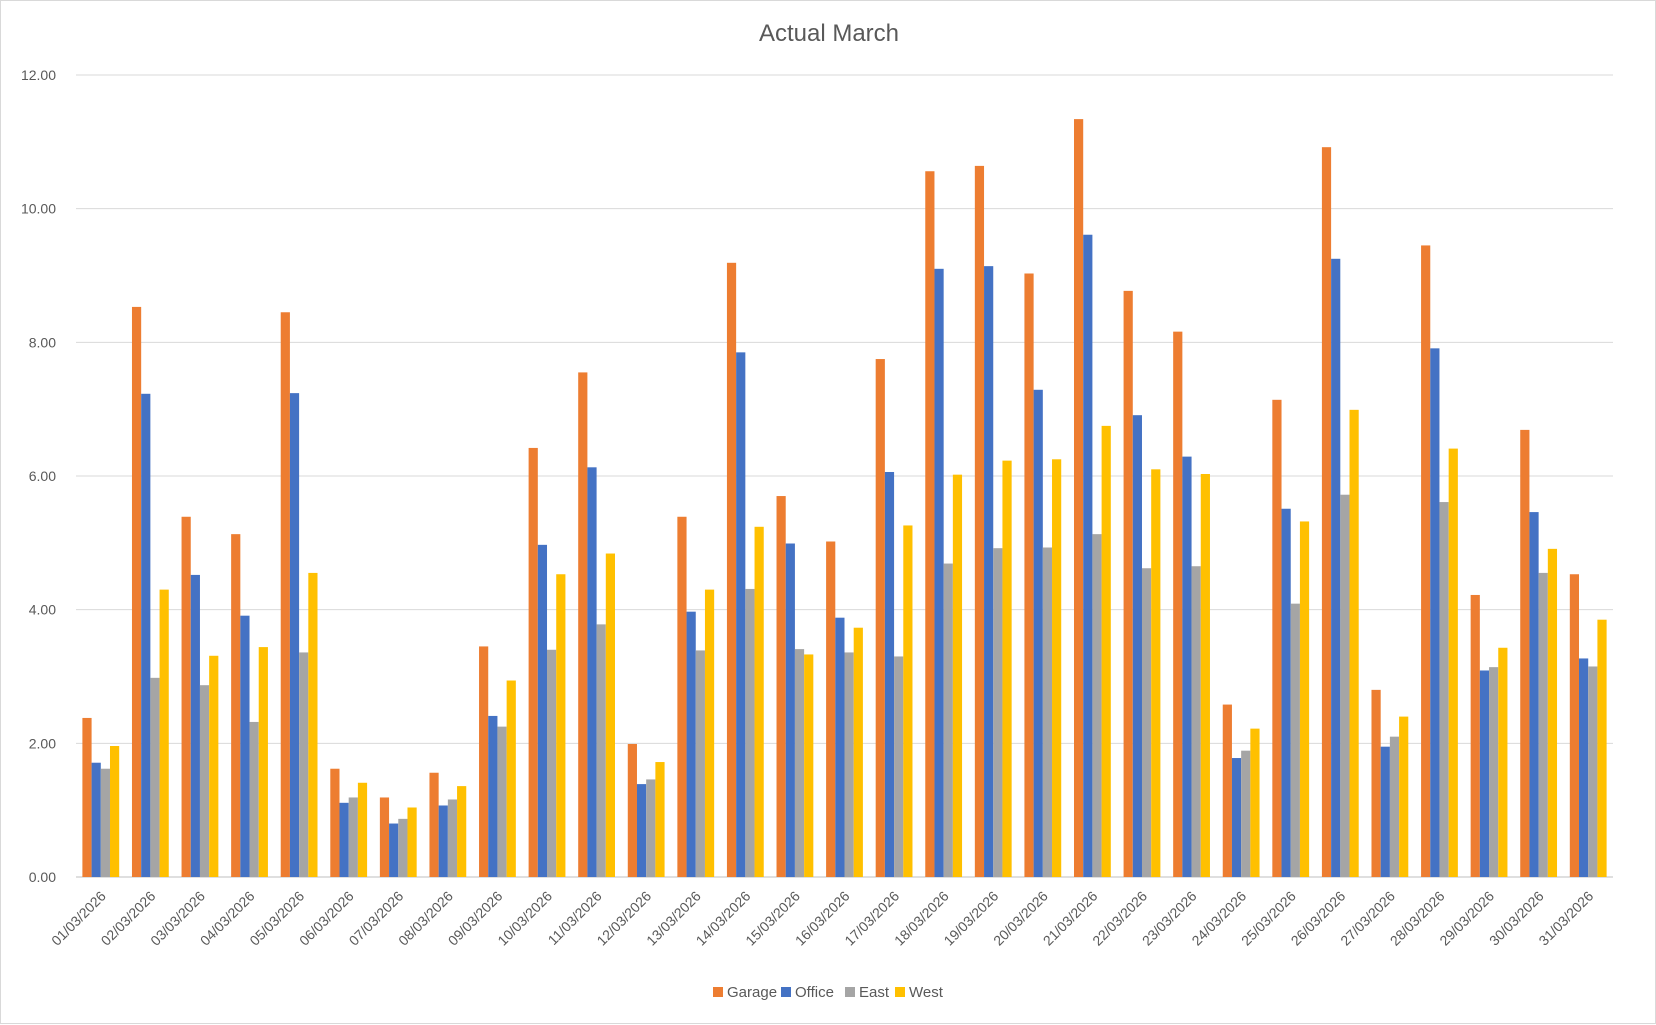 The width and height of the screenshot is (1656, 1025). What do you see at coordinates (1565, 918) in the screenshot?
I see `x-tick-label: 31/03/2026` at bounding box center [1565, 918].